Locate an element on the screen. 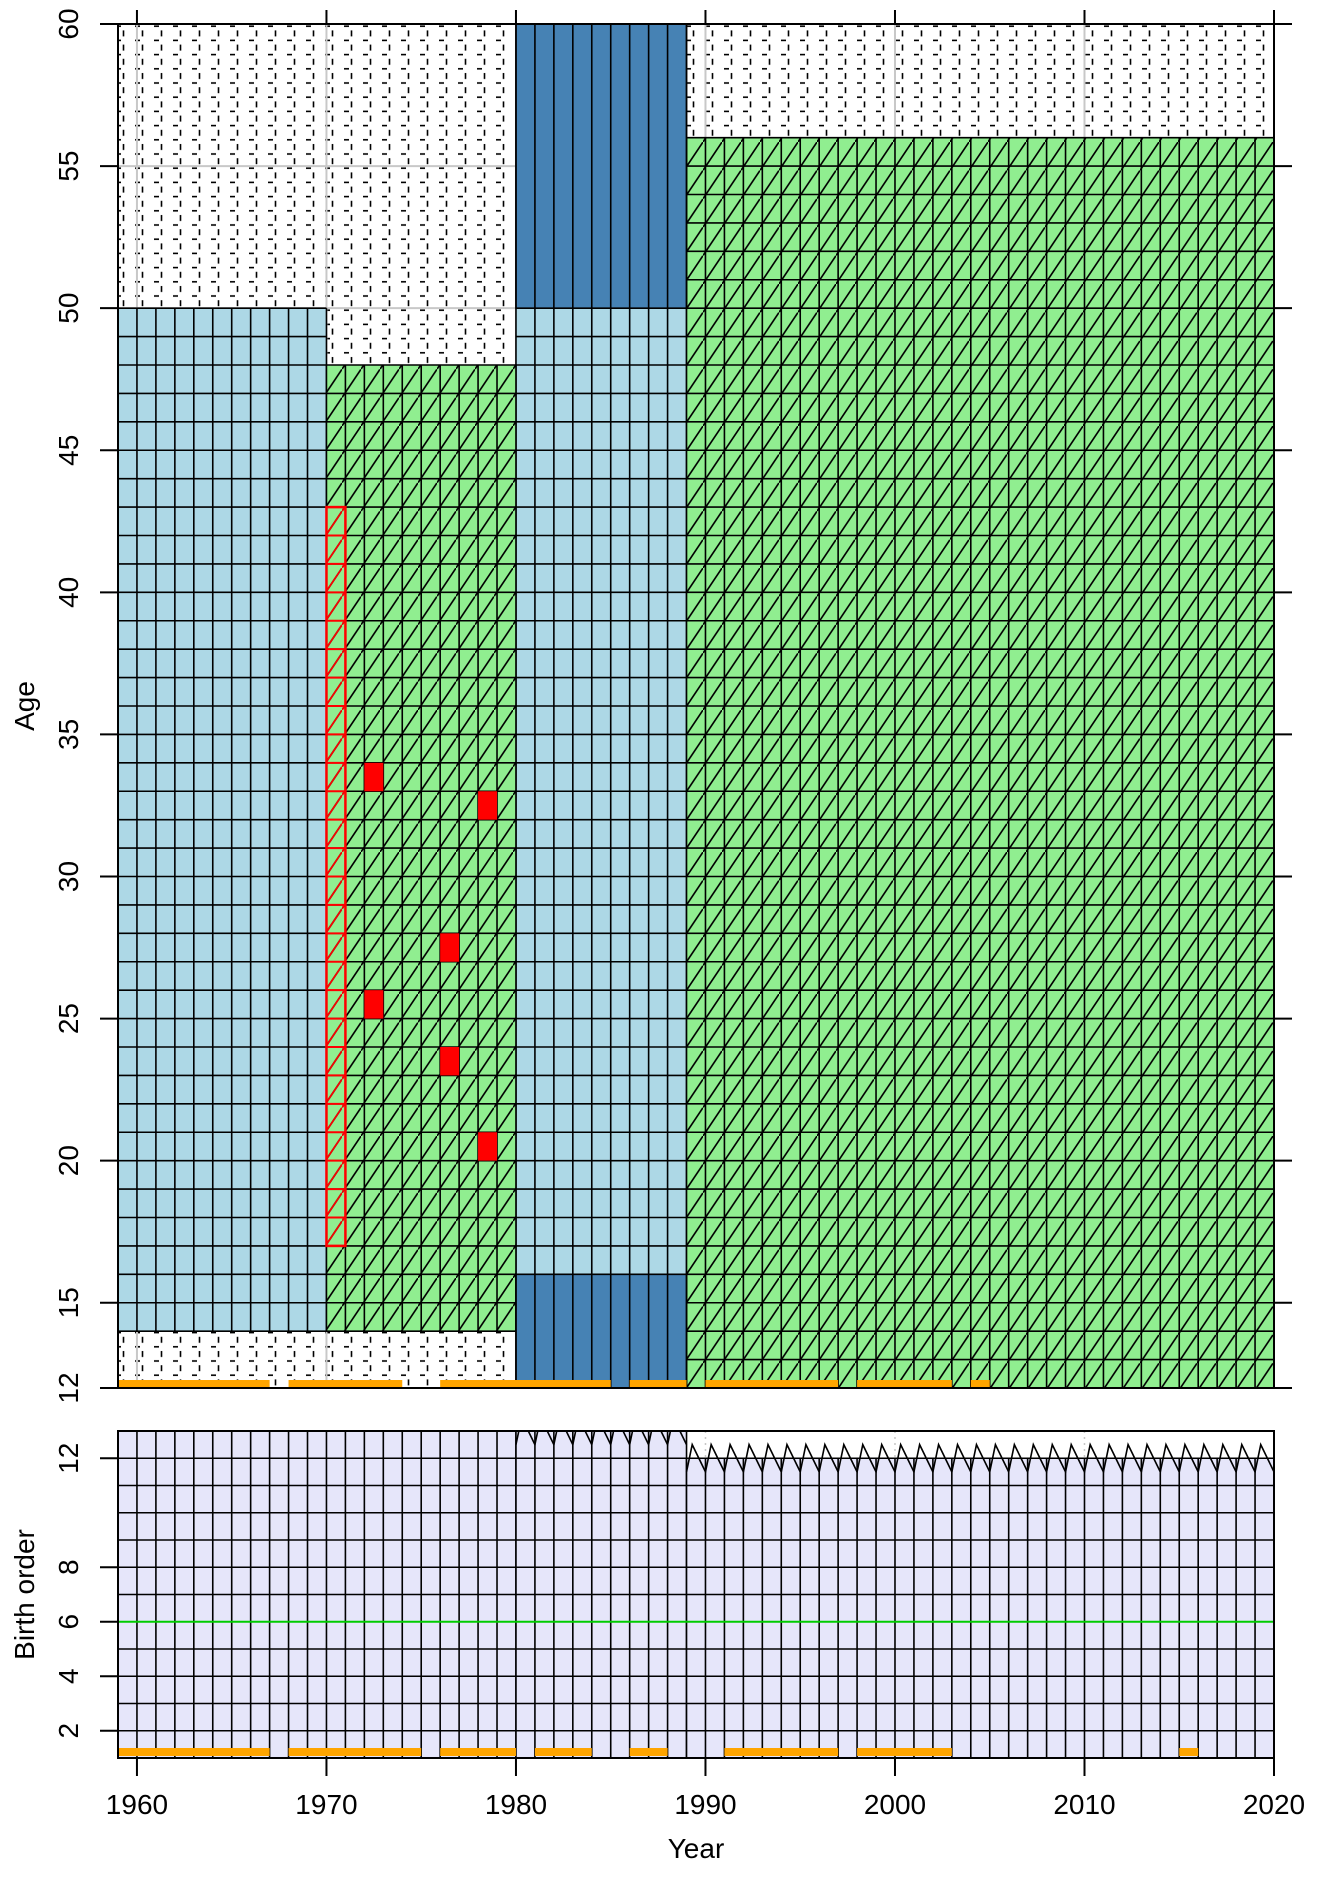 The width and height of the screenshot is (1318, 1879). y-tick-label: 6 is located at coordinates (68, 1622).